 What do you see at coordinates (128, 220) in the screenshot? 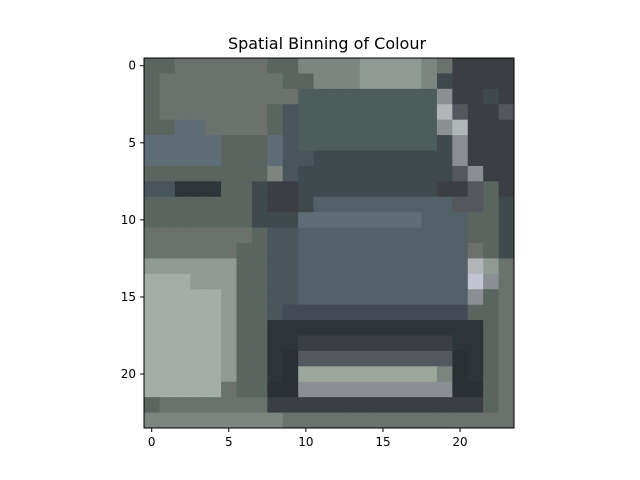
I see `y-tick-label: 10` at bounding box center [128, 220].